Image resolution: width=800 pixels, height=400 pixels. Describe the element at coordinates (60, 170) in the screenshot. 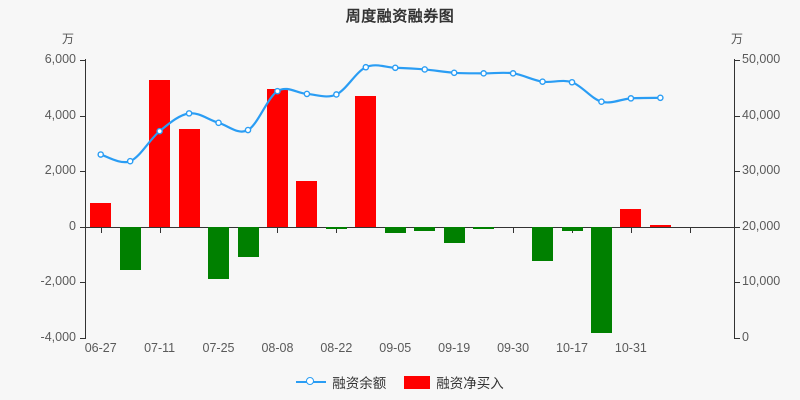

I see `left-tick-label: 2,000` at that location.